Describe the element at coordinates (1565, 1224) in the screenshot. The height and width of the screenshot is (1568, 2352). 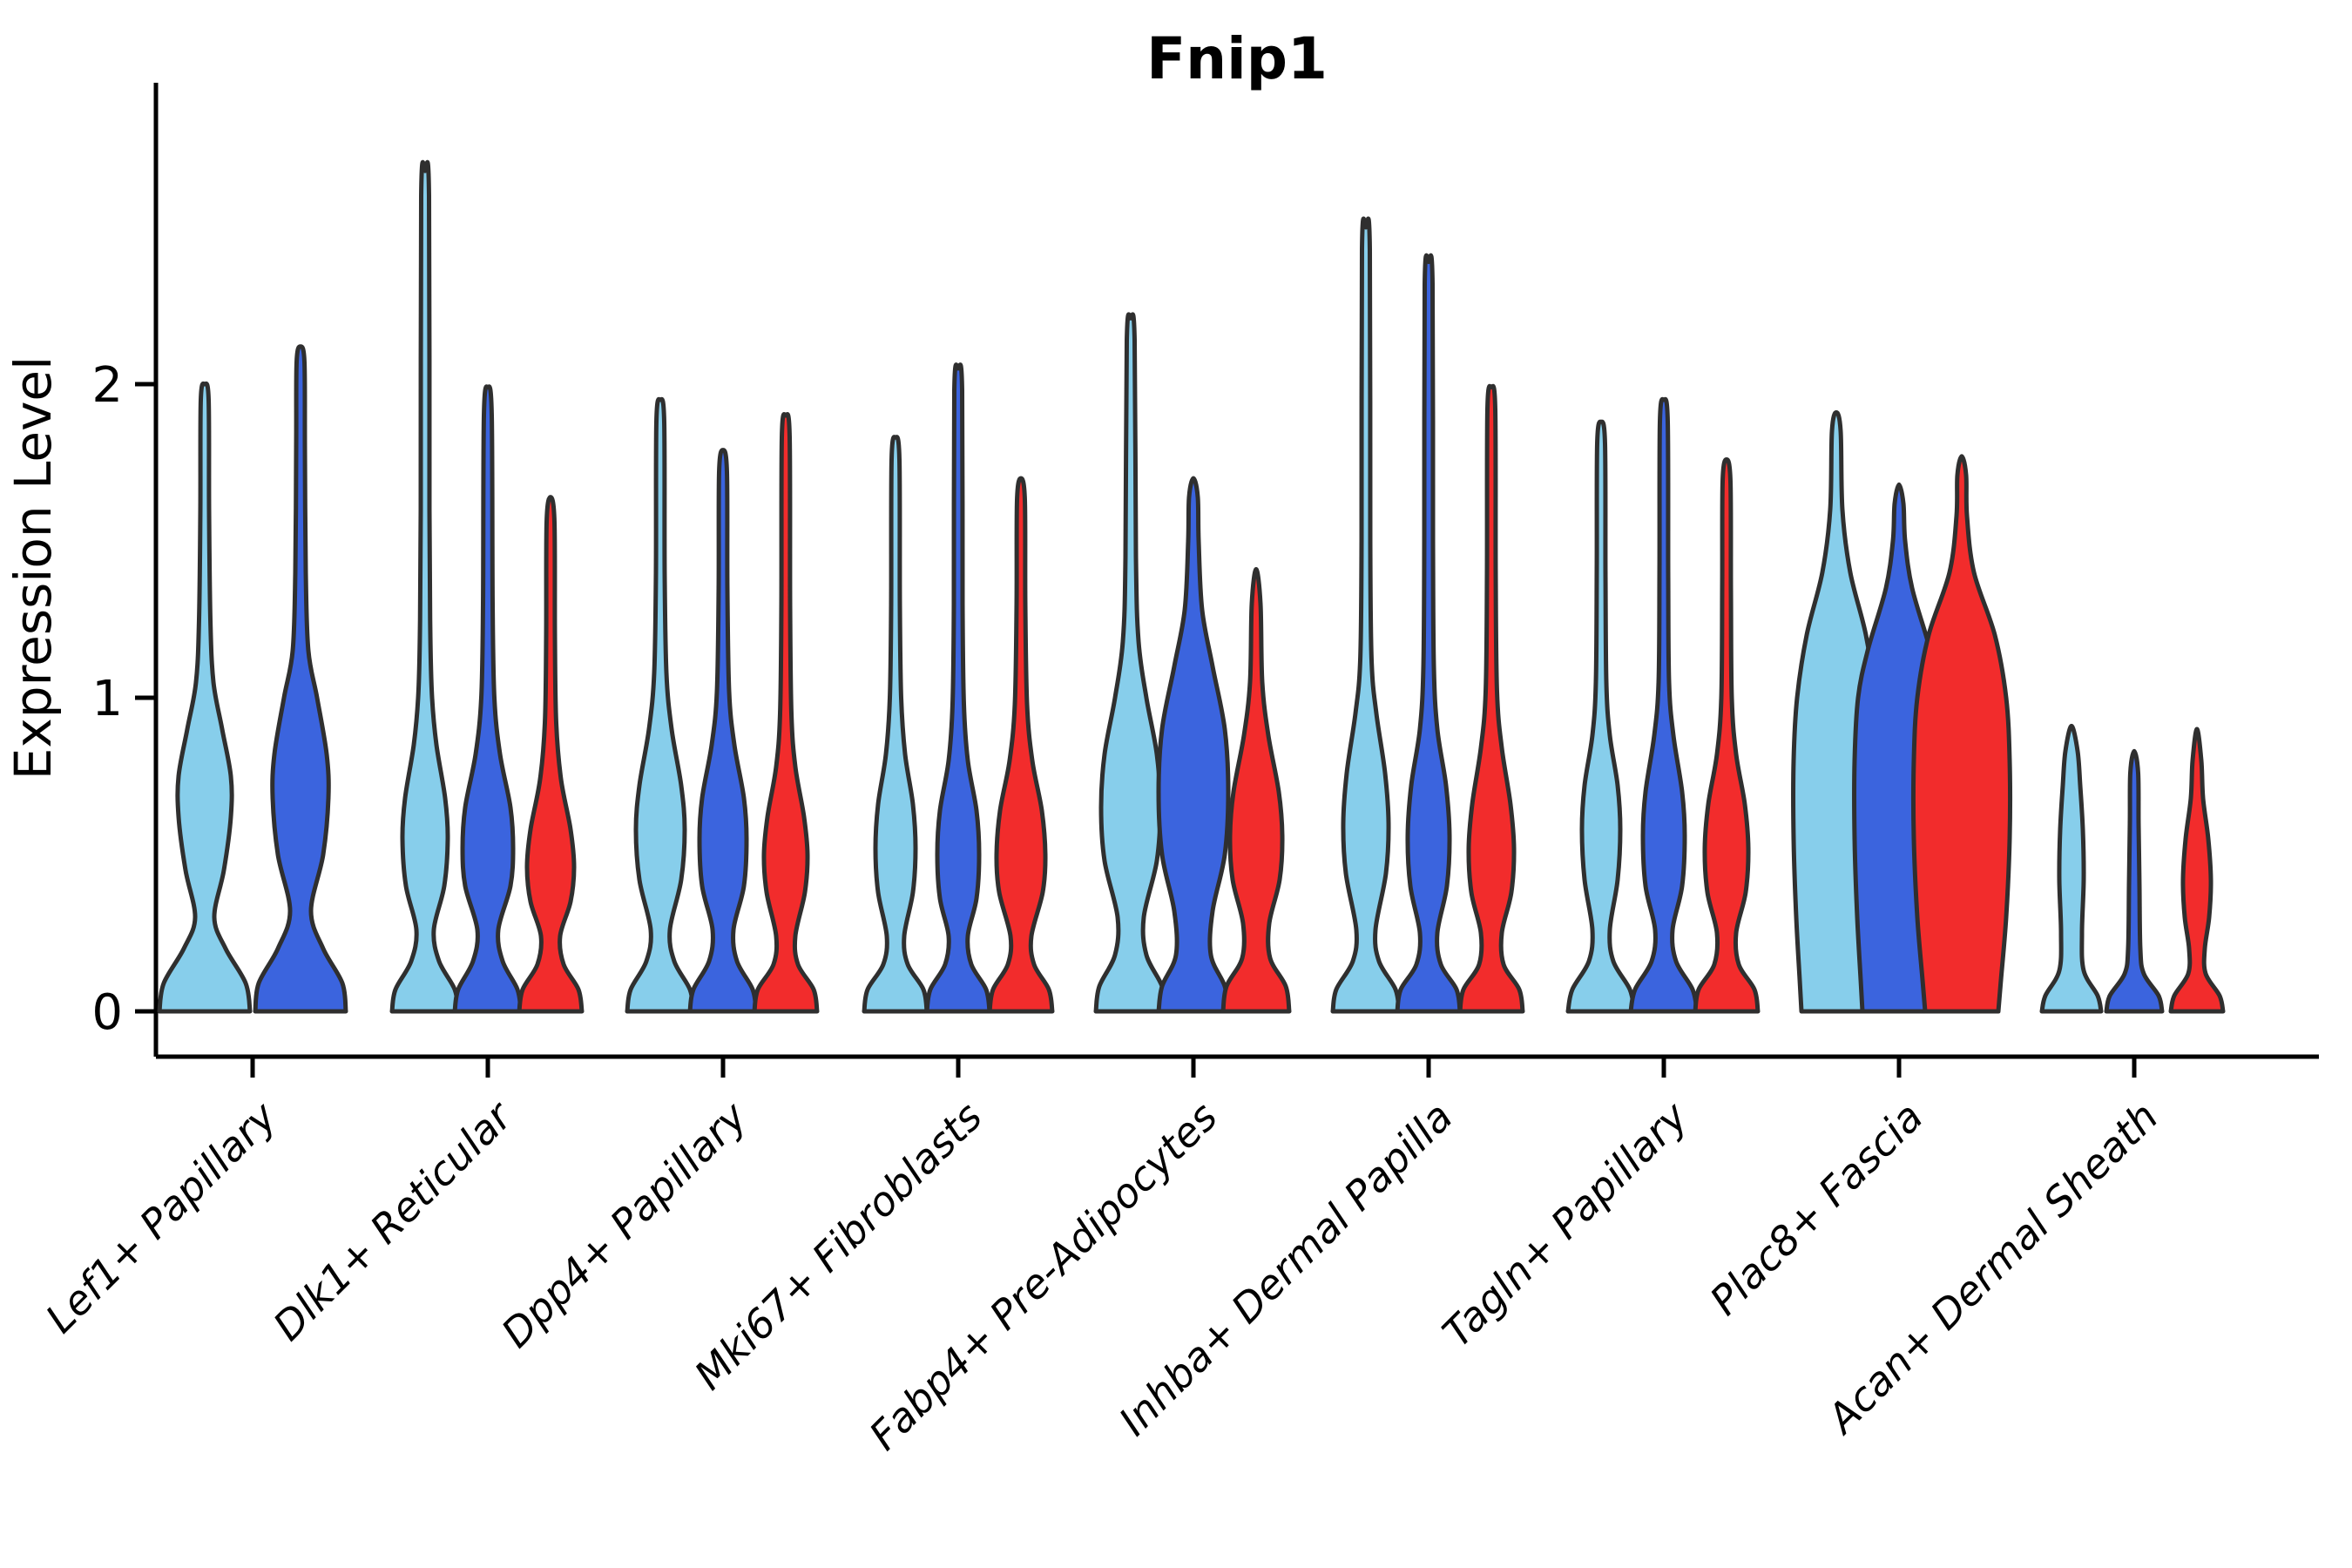
I see `x-category-label: Tagln+ Papillary` at that location.